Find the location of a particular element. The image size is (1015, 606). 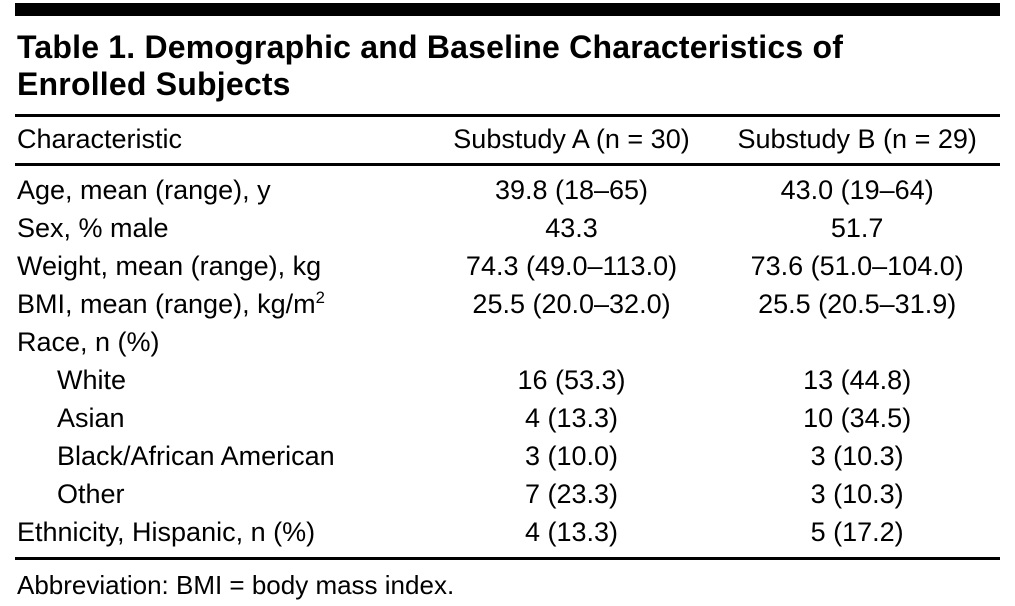

cell-substudy-a: 74.3 (49.0–113.0) is located at coordinates (571, 266).